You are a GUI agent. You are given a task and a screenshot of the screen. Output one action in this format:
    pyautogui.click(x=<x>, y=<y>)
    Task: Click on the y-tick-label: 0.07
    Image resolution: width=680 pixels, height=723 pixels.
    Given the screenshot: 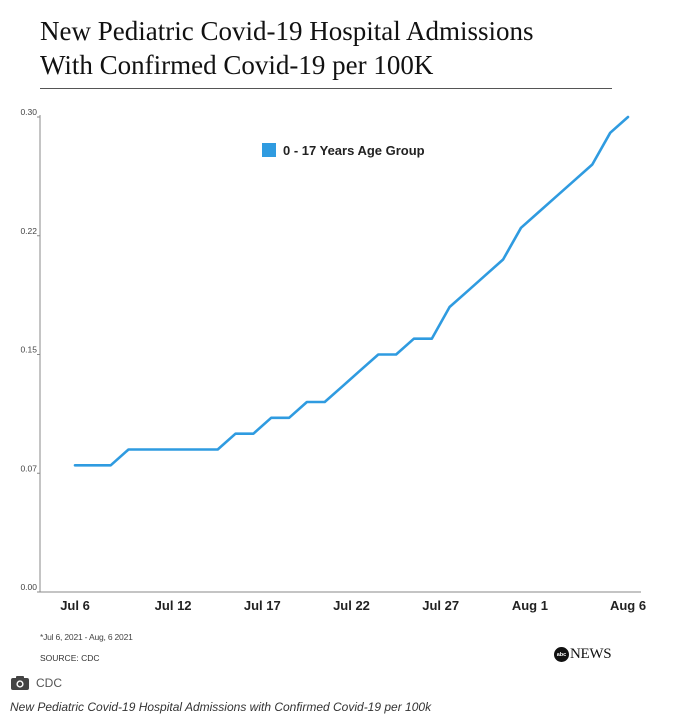 What is the action you would take?
    pyautogui.click(x=28, y=468)
    